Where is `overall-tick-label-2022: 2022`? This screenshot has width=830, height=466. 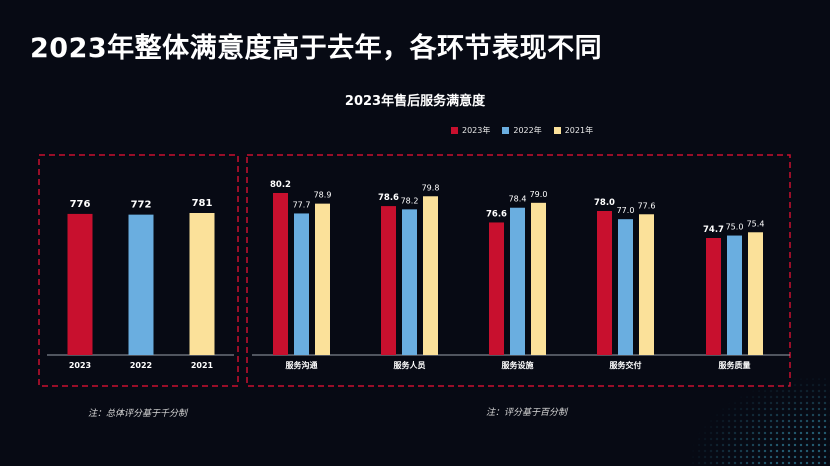 overall-tick-label-2022: 2022 is located at coordinates (141, 365).